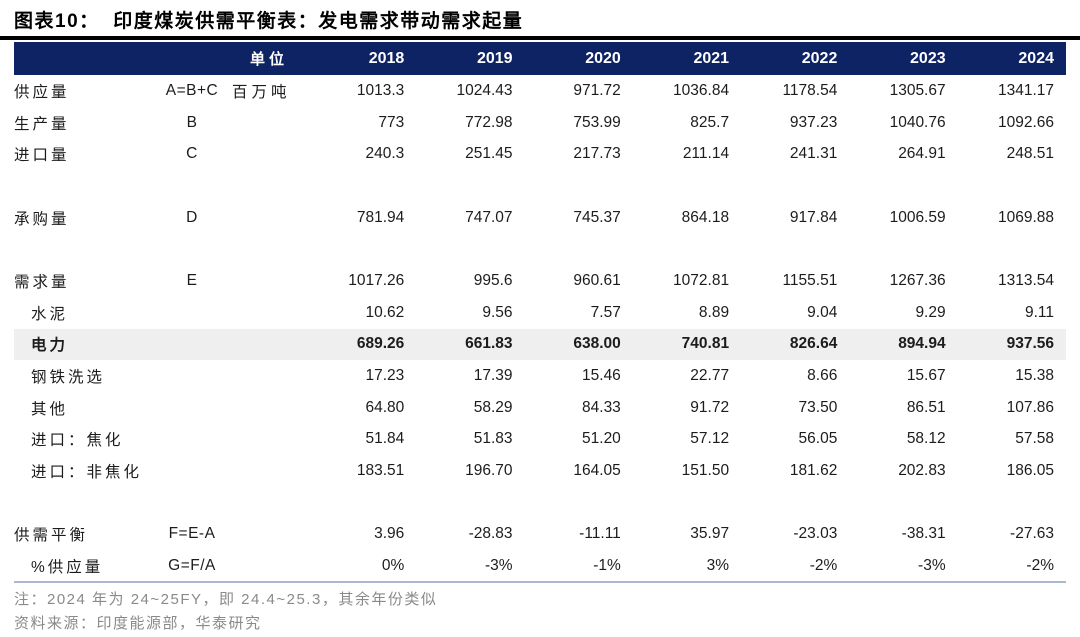 The image size is (1080, 637). What do you see at coordinates (1034, 376) in the screenshot?
I see `cell-value: 15.38` at bounding box center [1034, 376].